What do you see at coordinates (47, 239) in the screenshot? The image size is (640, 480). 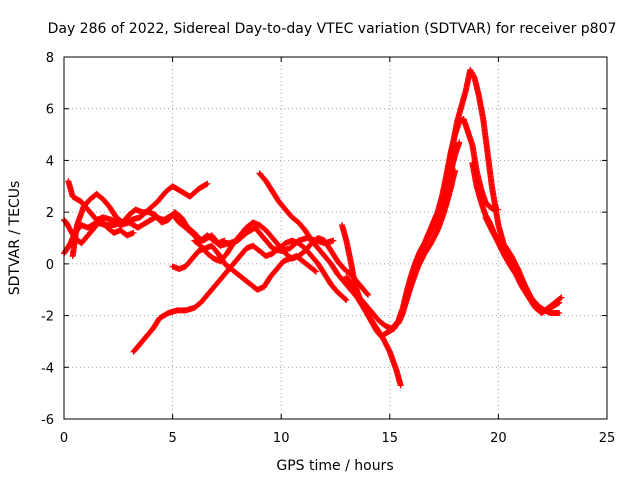 I see `y-tick-labels: -6 -4 -2 0 2 4 6 8` at bounding box center [47, 239].